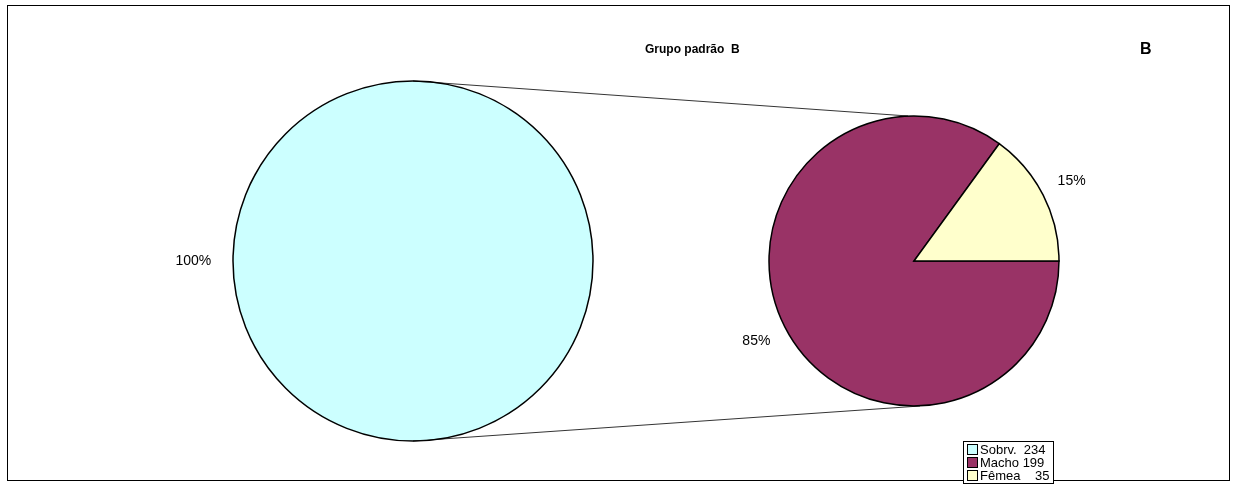 The height and width of the screenshot is (493, 1236). What do you see at coordinates (692, 49) in the screenshot?
I see `chart-title: Grupo padrão B` at bounding box center [692, 49].